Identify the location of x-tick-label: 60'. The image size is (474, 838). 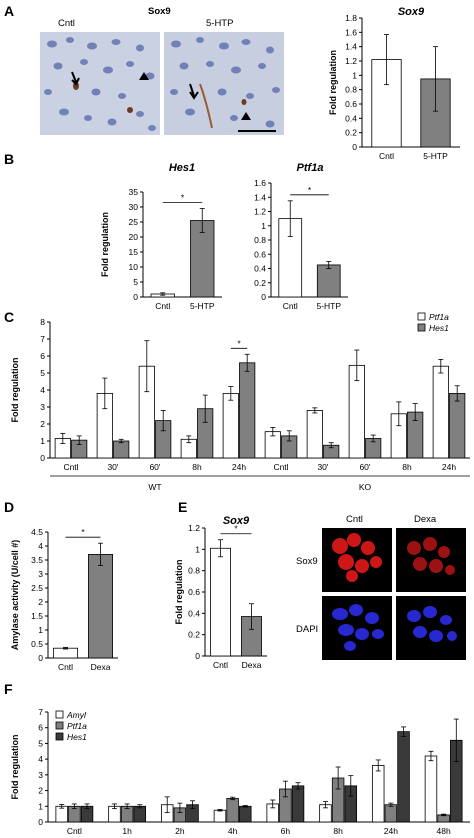
(154, 467).